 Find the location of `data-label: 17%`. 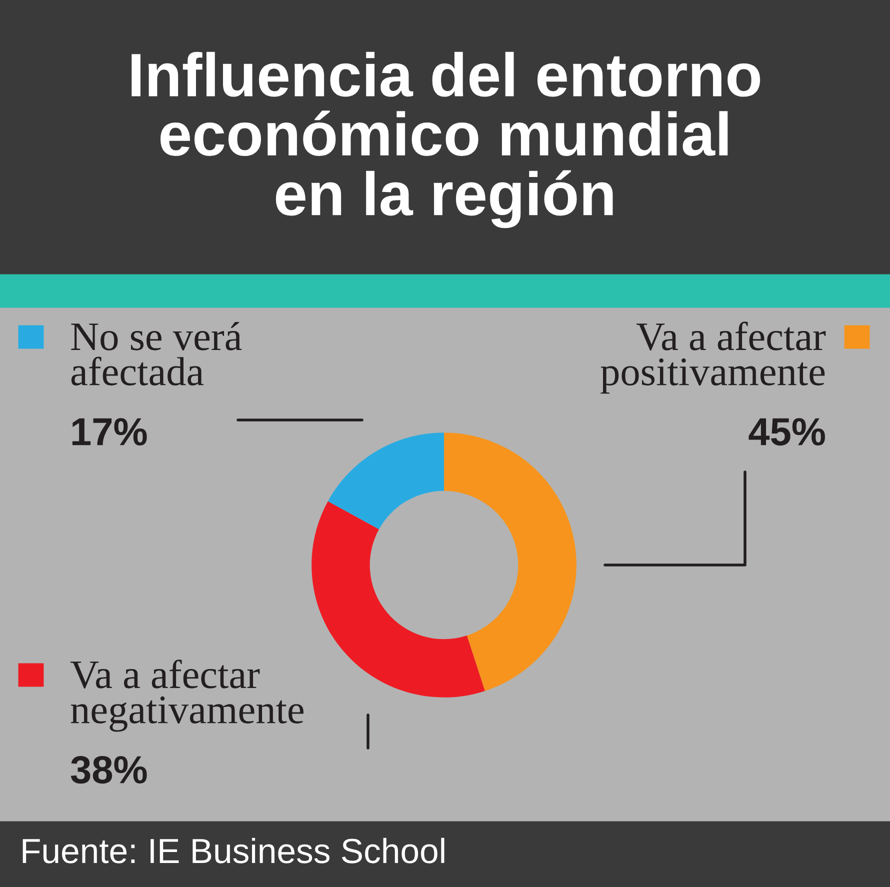

data-label: 17% is located at coordinates (109, 432).